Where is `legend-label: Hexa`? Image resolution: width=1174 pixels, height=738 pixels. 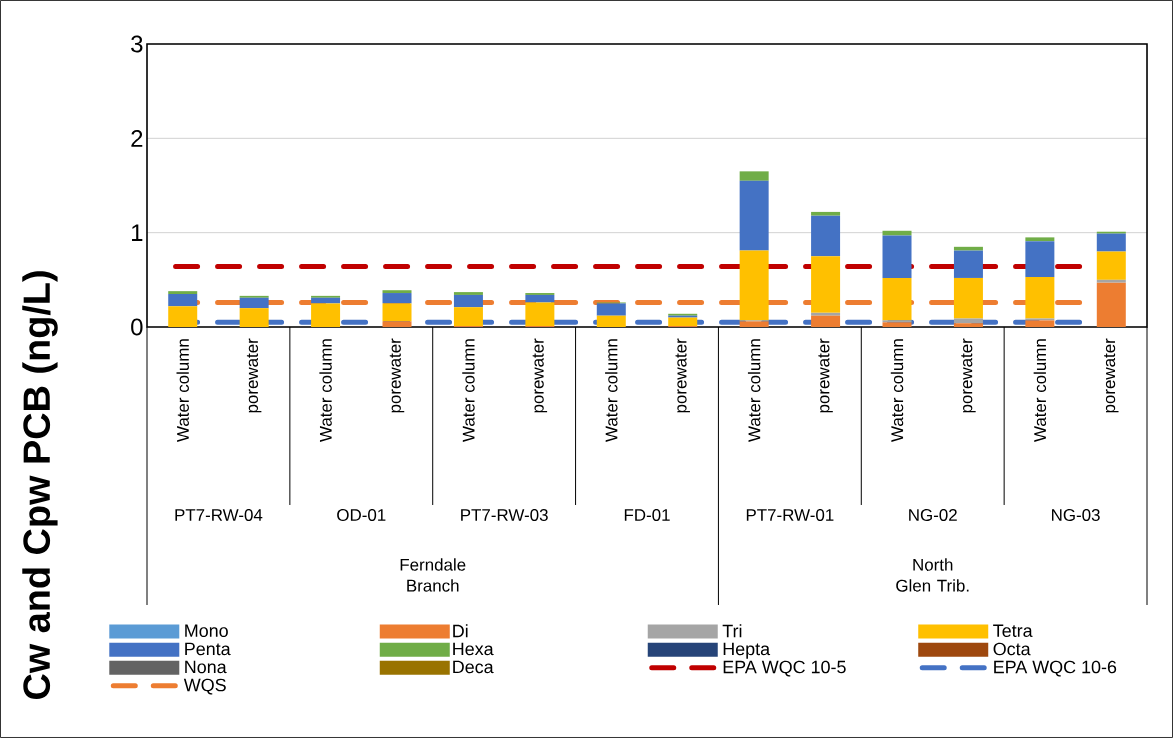
legend-label: Hexa is located at coordinates (473, 649).